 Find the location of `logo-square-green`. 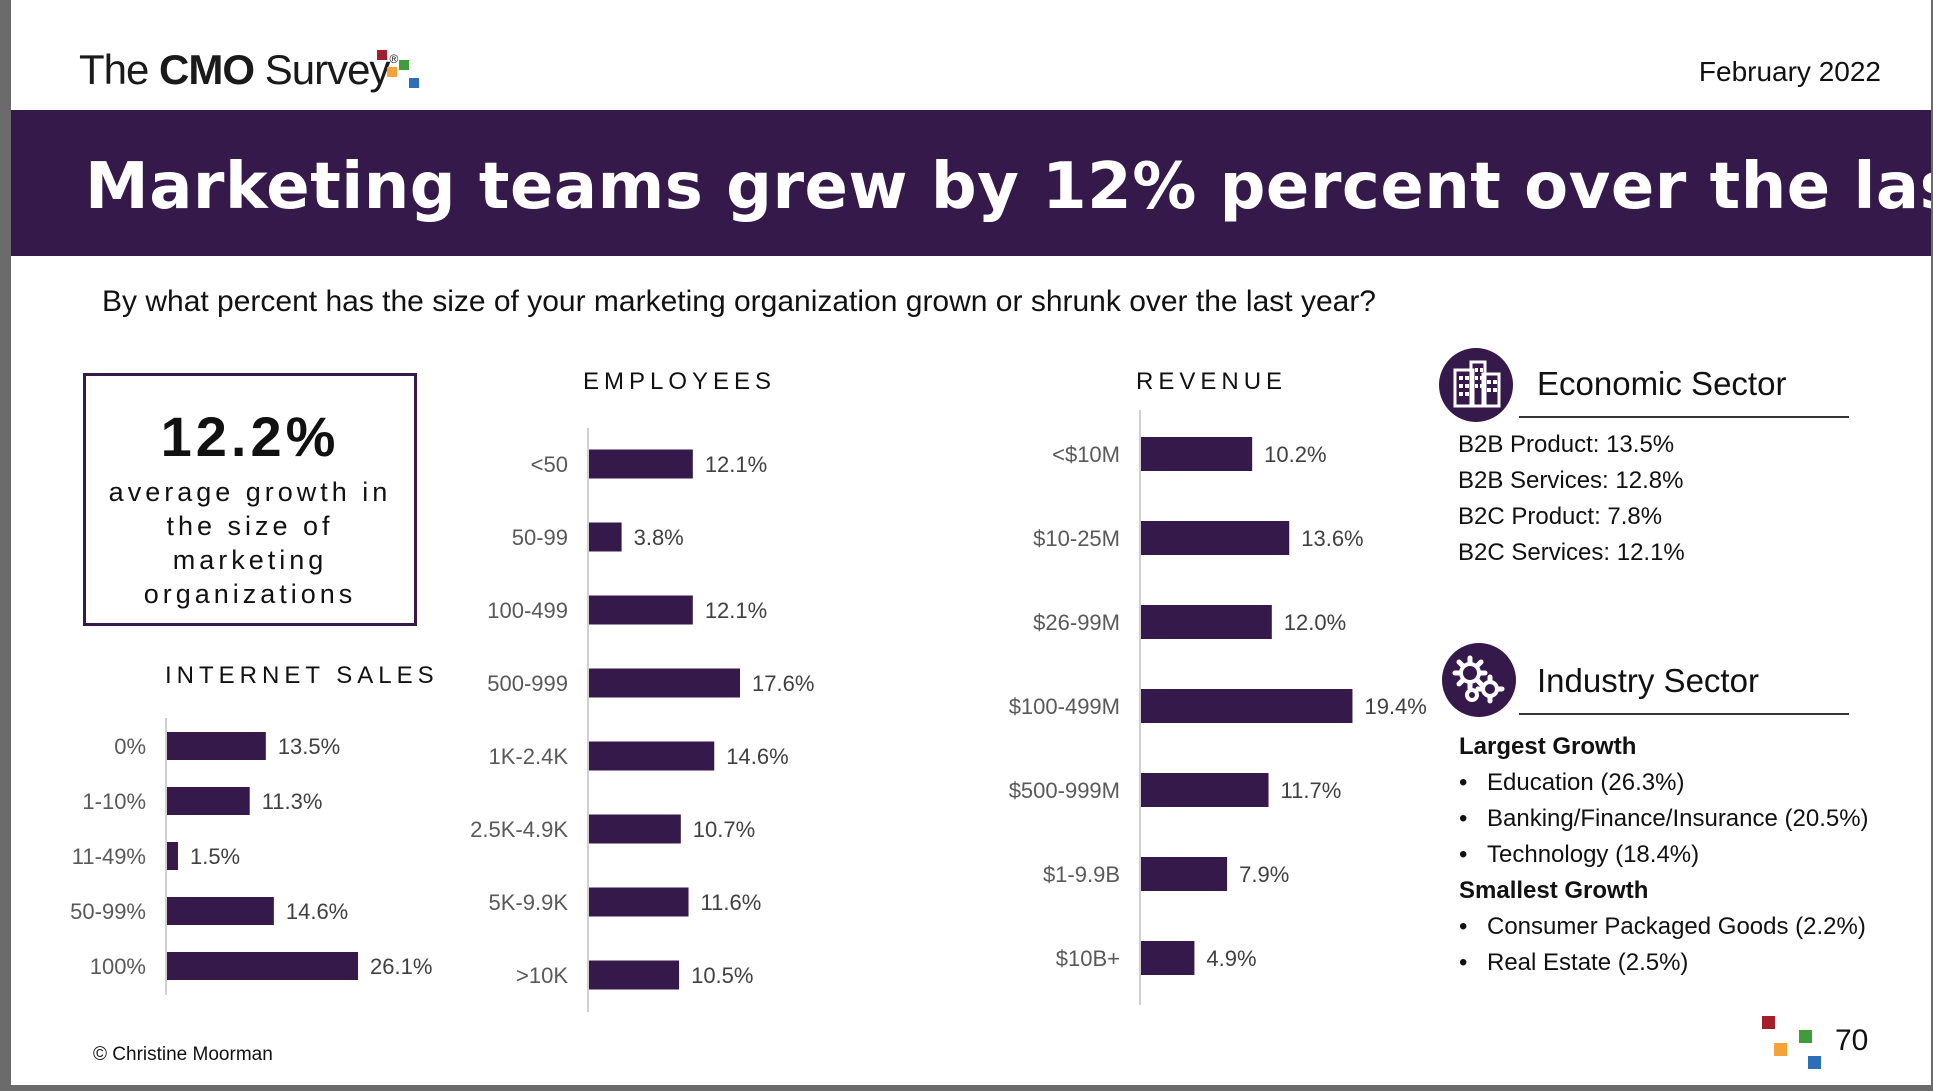

logo-square-green is located at coordinates (404, 65).